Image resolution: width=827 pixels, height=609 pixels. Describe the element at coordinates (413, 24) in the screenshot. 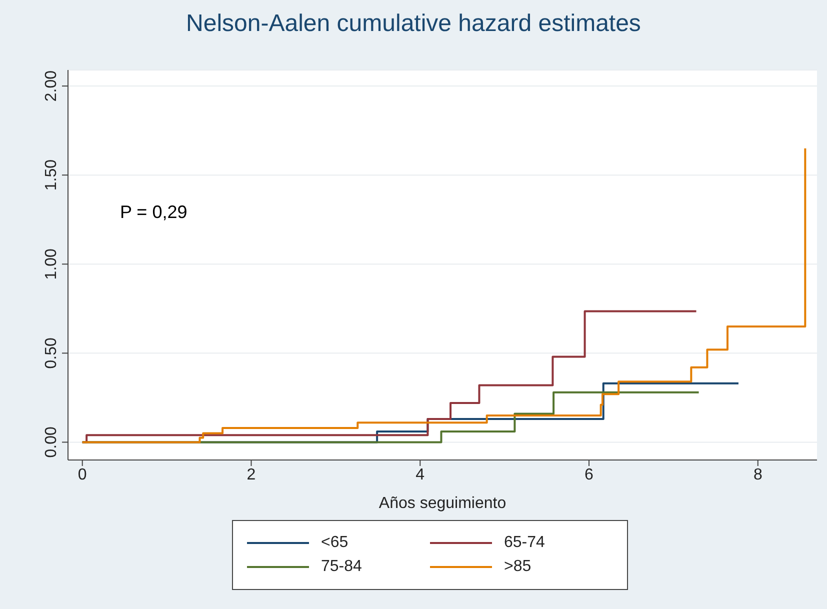

I see `chart-title: Nelson-Aalen cumulative hazard estimates` at that location.